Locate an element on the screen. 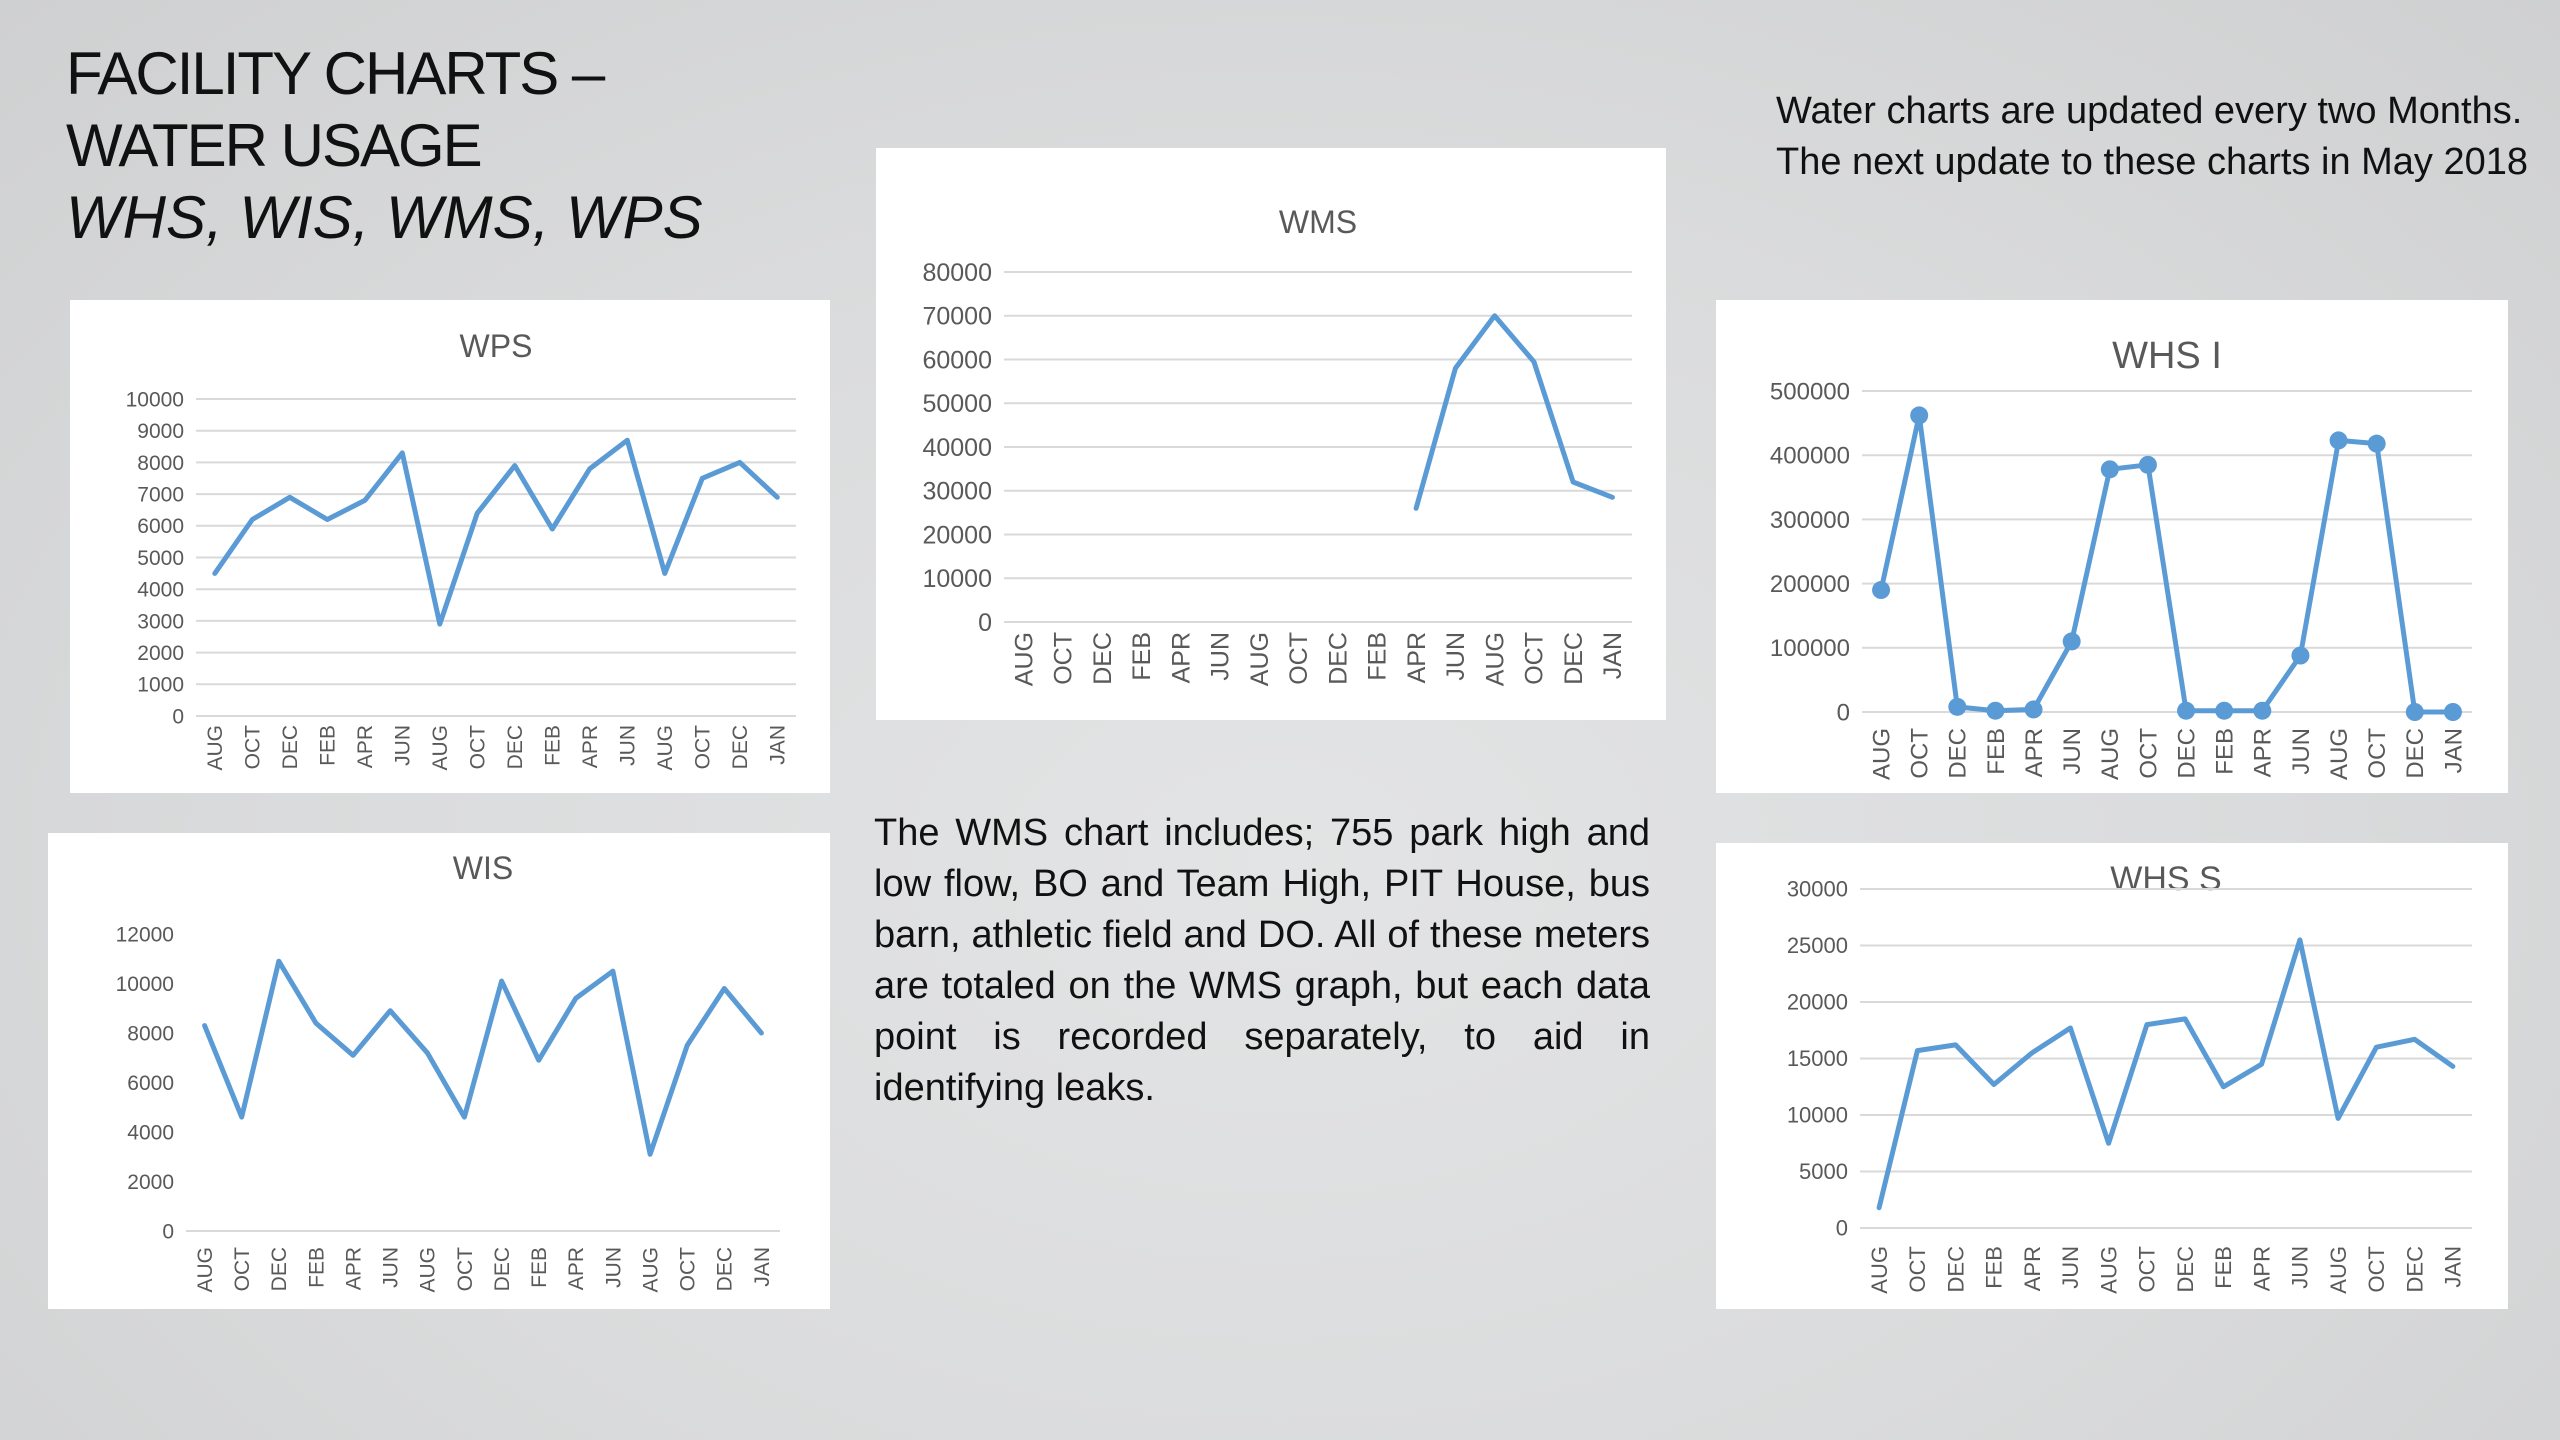  y-tick-label: 3000 is located at coordinates (160, 621).